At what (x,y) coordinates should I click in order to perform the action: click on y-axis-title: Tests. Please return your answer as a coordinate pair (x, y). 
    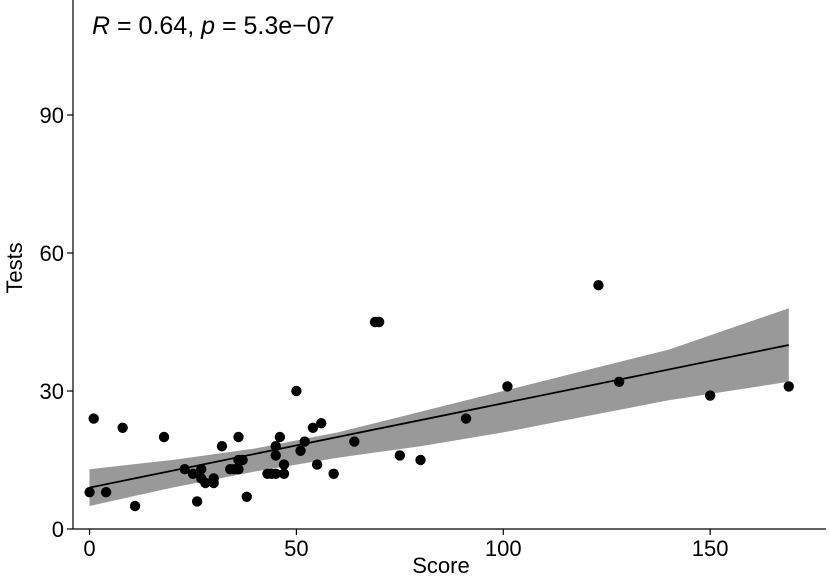
    Looking at the image, I should click on (14, 267).